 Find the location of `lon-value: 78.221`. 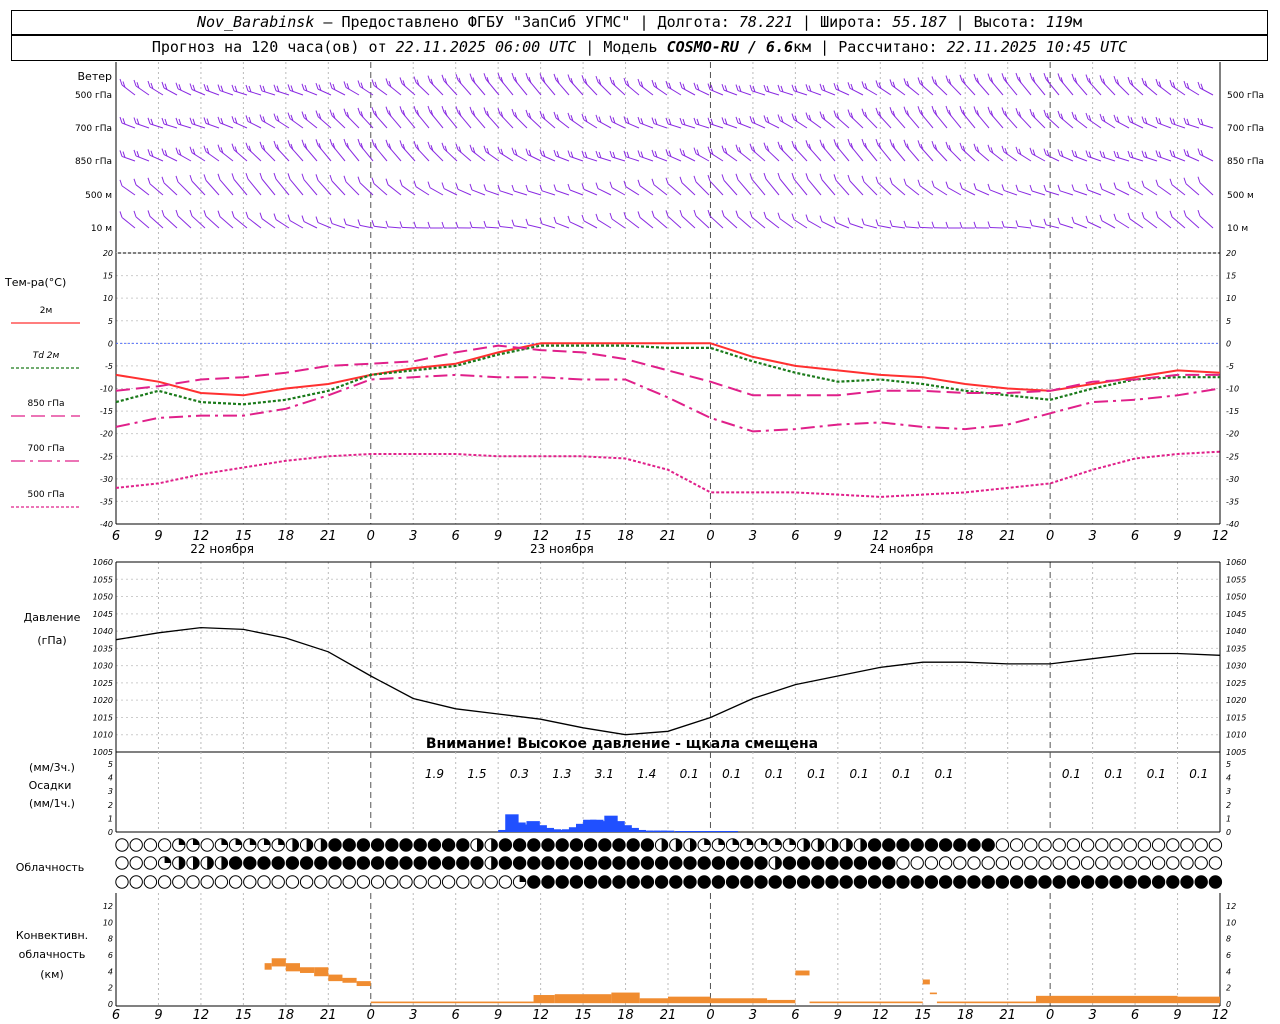

lon-value: 78.221 is located at coordinates (766, 22).